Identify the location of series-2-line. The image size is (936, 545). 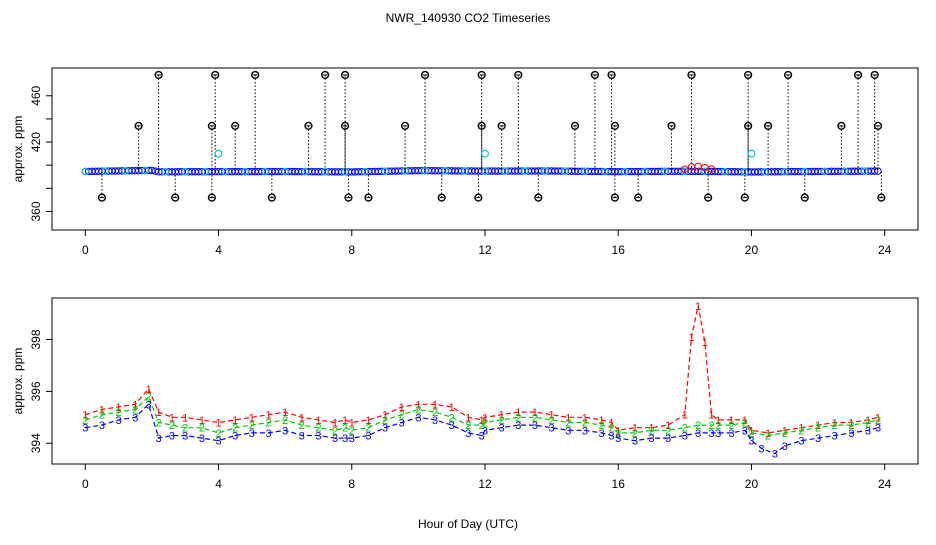
(482, 416).